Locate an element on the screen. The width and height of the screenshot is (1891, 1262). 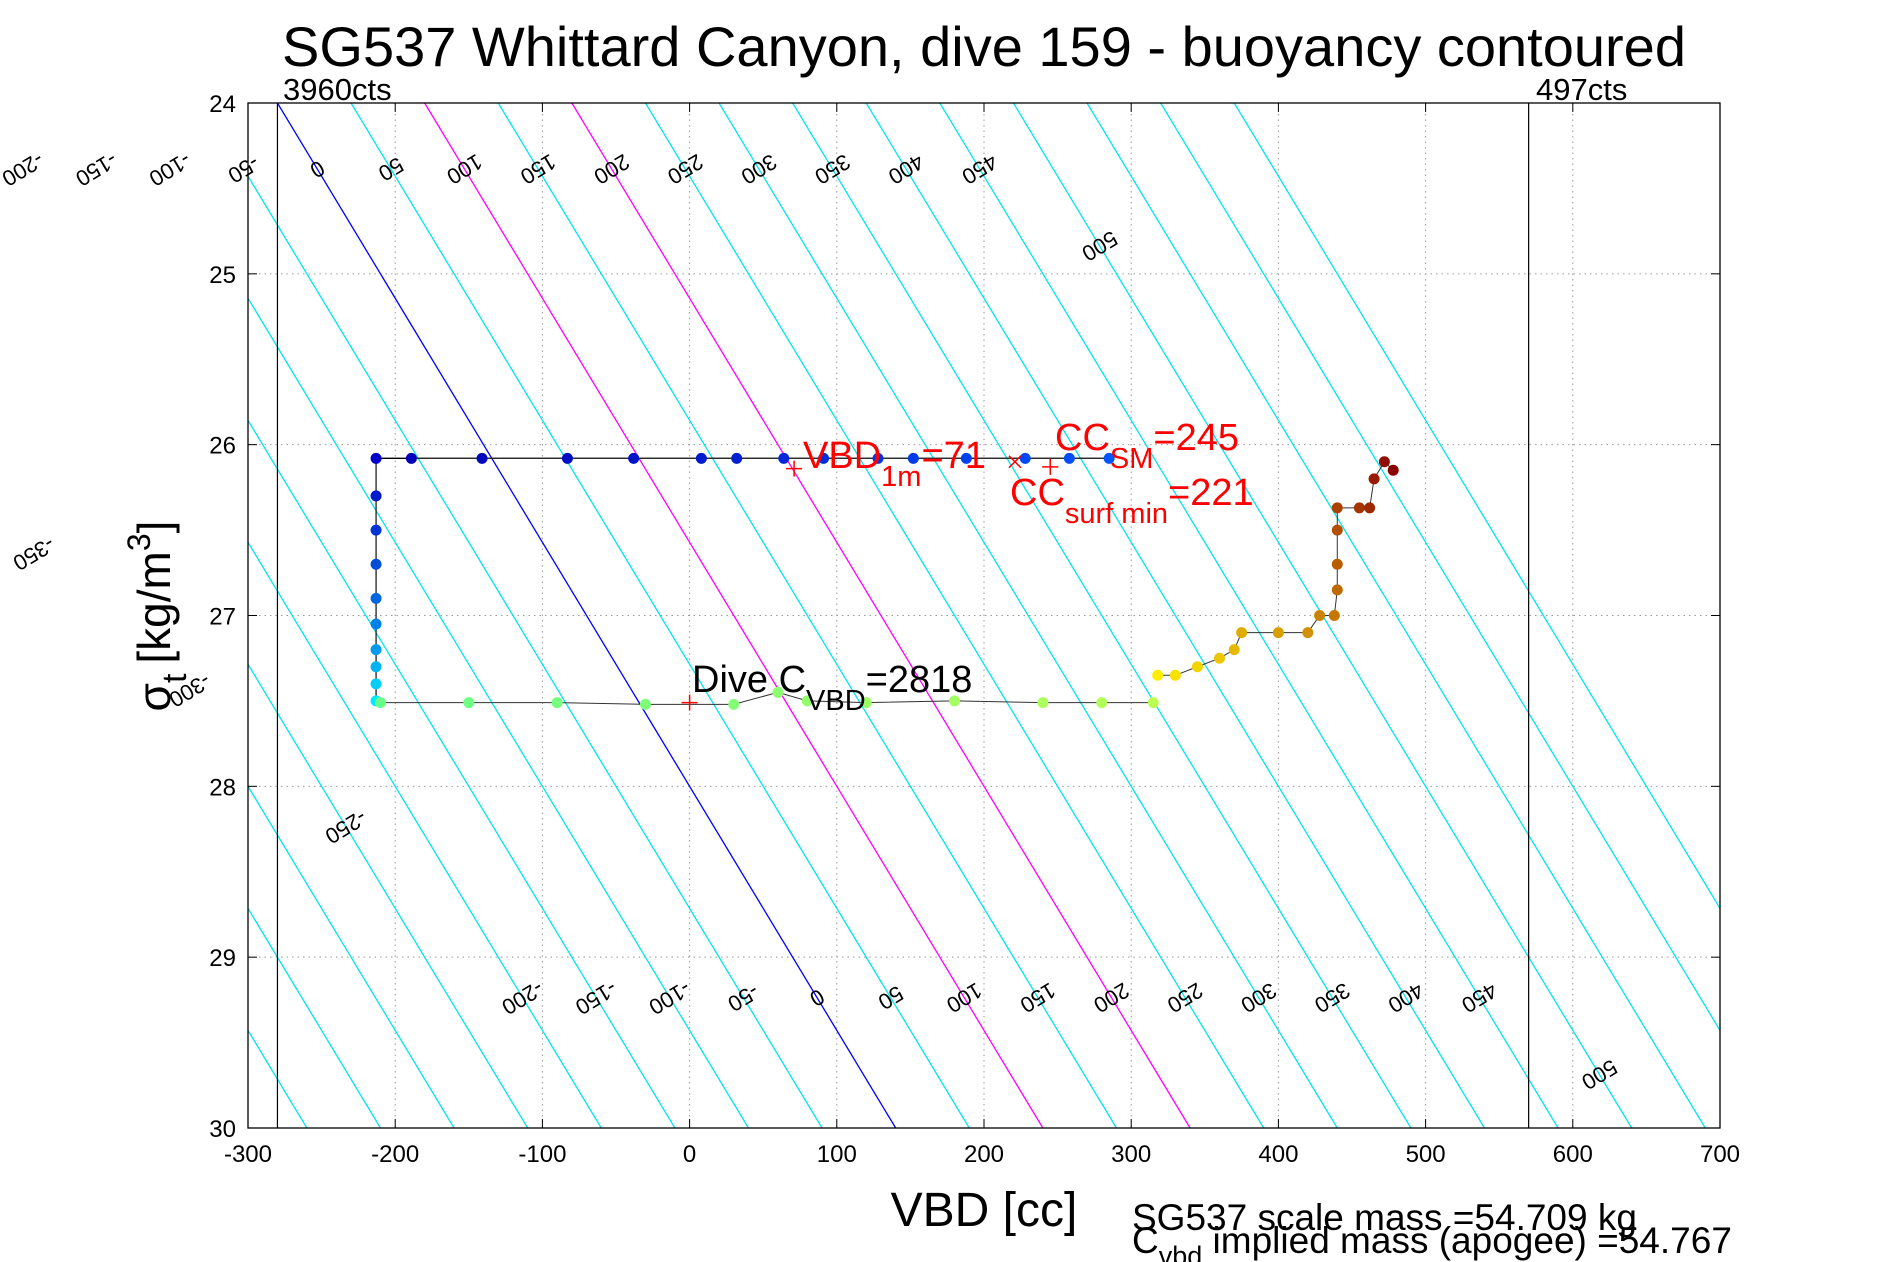
contour-label: -200 is located at coordinates (24, 169).